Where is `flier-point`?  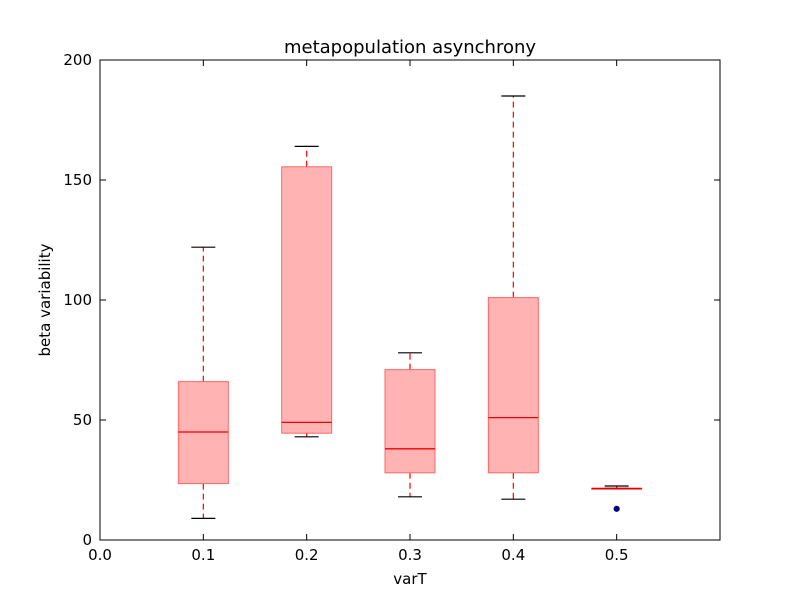 flier-point is located at coordinates (616, 508).